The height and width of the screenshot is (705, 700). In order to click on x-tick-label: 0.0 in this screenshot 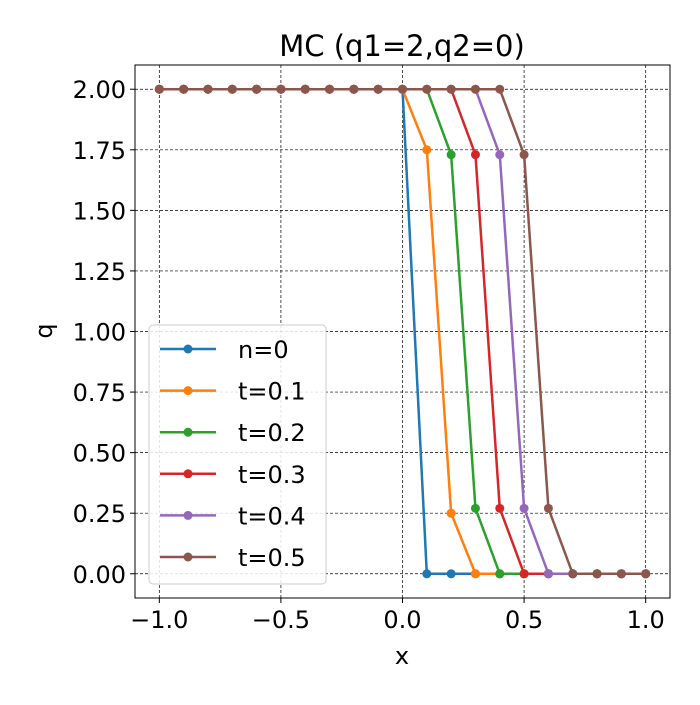, I will do `click(402, 620)`.